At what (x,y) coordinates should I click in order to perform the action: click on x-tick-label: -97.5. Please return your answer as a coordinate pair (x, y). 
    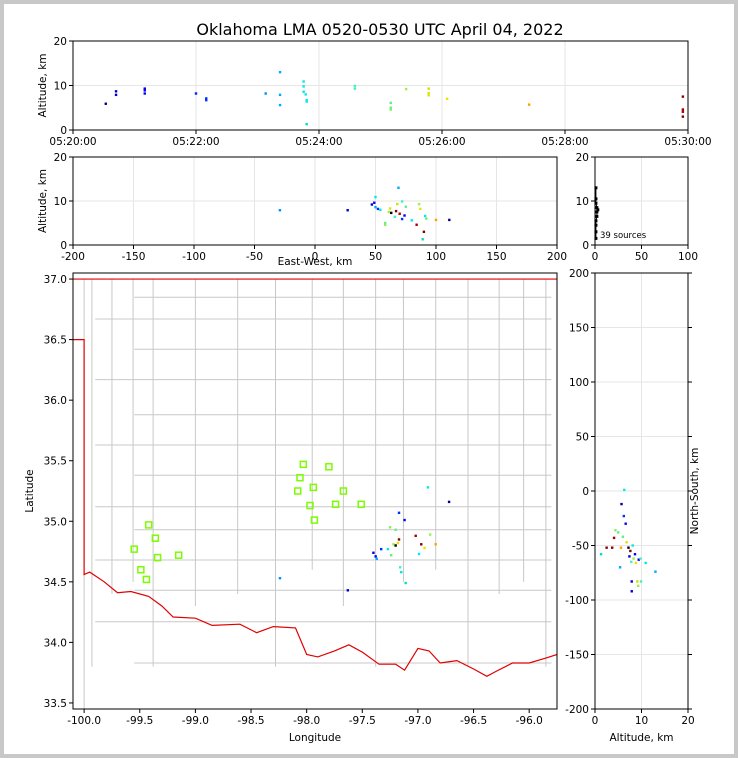
    Looking at the image, I should click on (362, 721).